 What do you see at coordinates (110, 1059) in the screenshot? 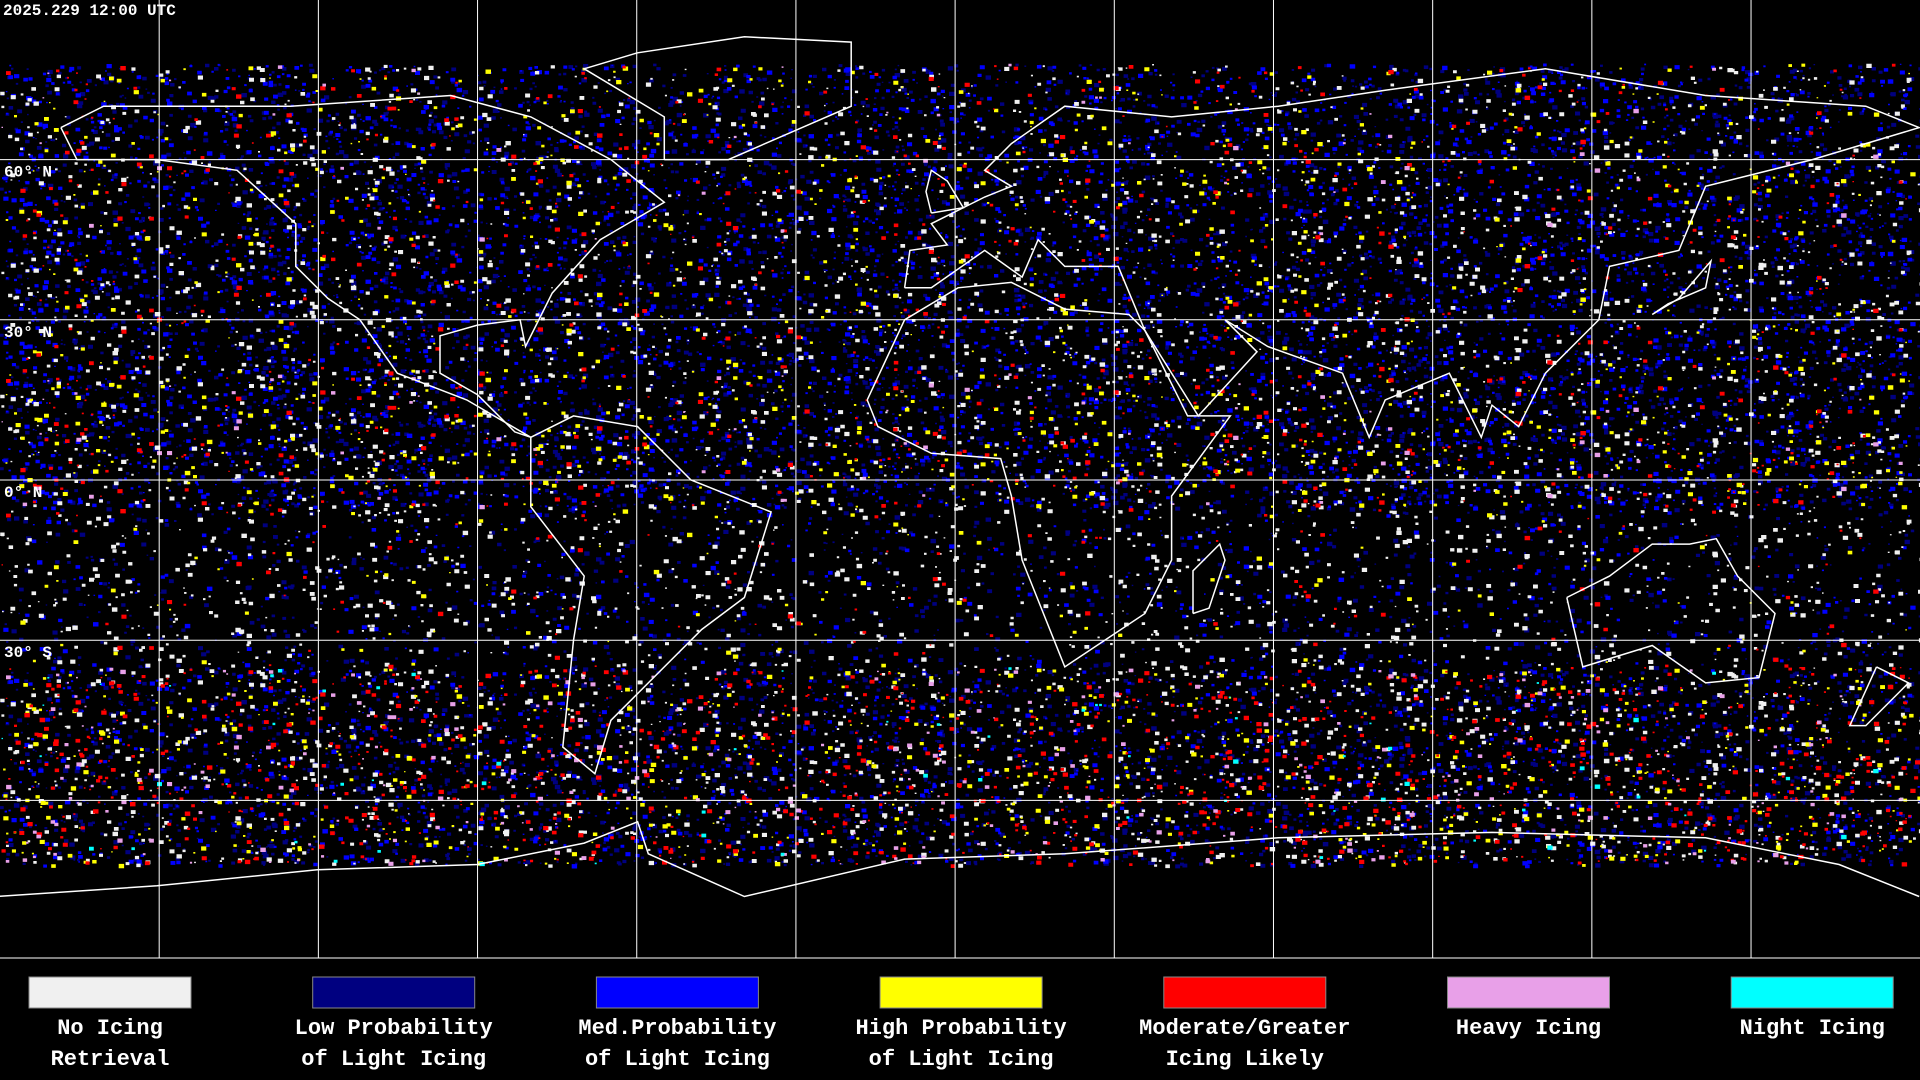
I see `legend-label: Retrieval` at bounding box center [110, 1059].